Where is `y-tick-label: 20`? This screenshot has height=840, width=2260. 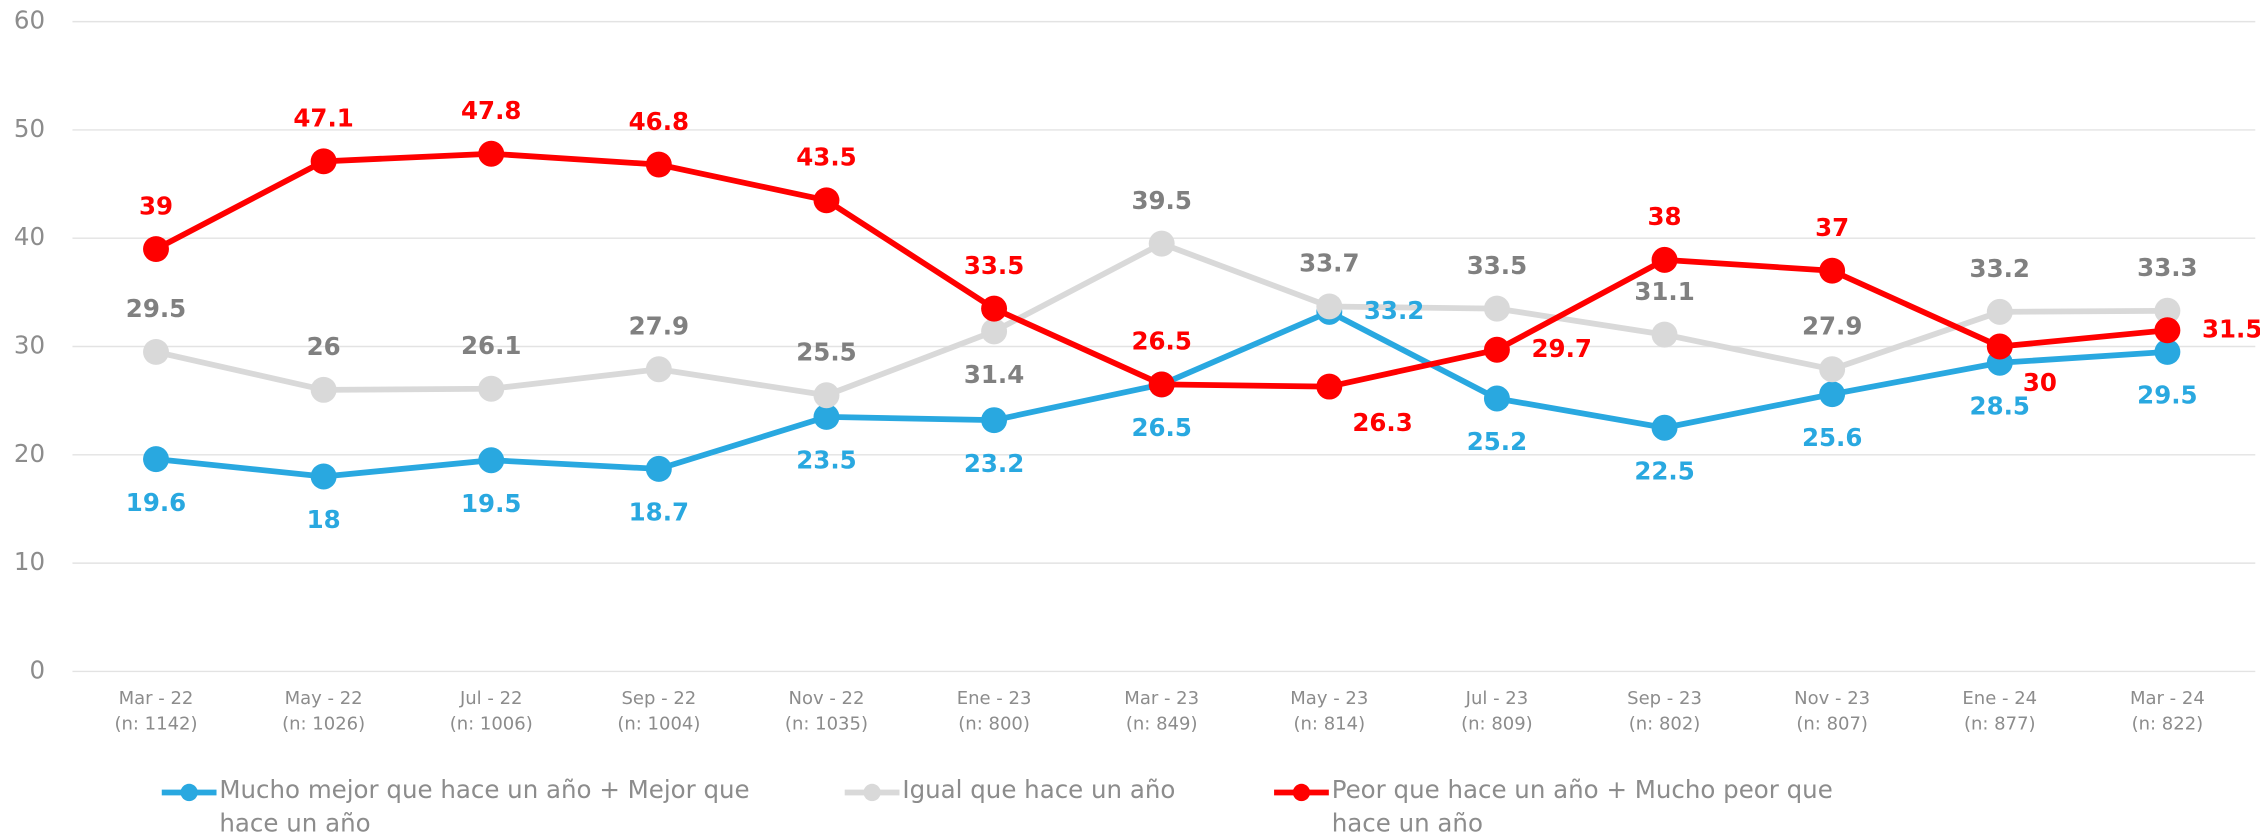 y-tick-label: 20 is located at coordinates (29, 453).